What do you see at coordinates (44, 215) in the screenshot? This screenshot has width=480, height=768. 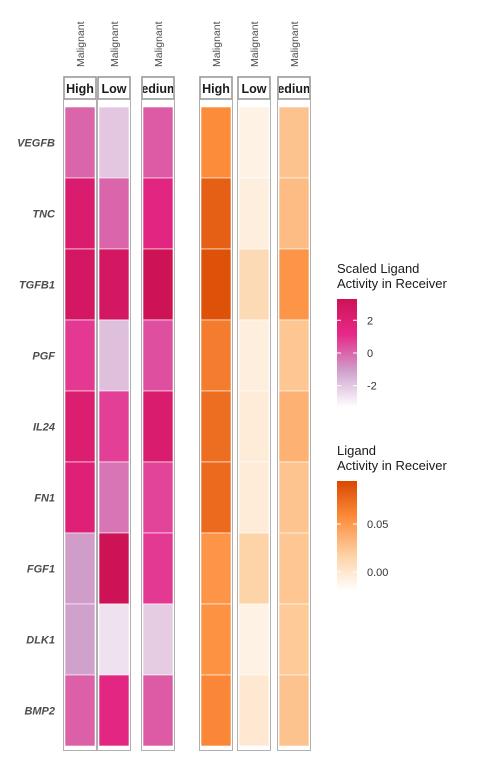 I see `ligand-label: TNC` at bounding box center [44, 215].